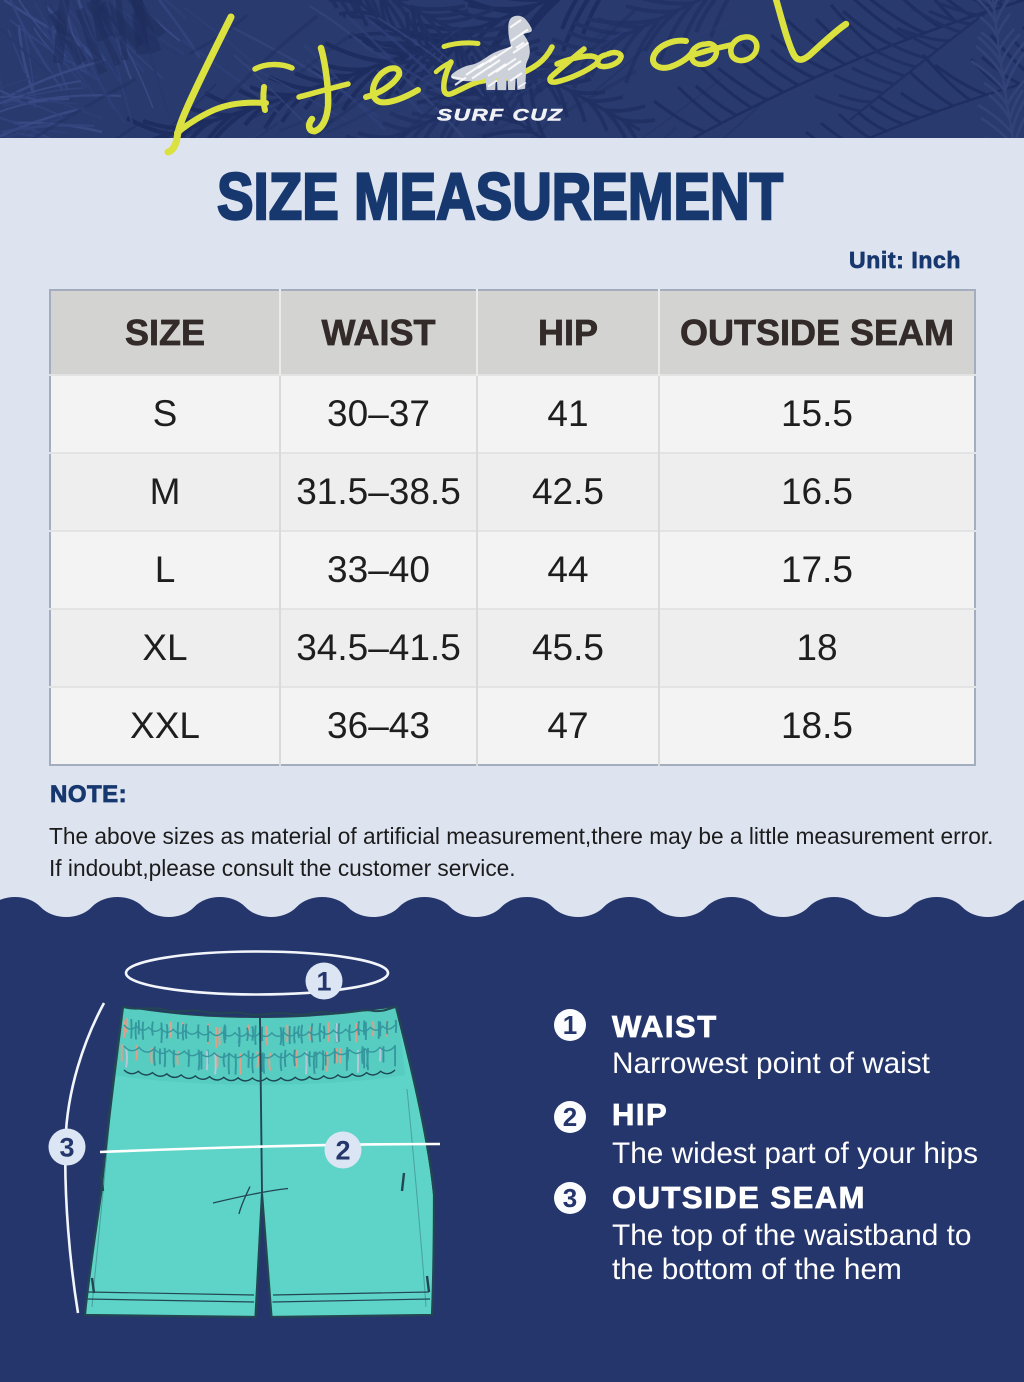 This screenshot has height=1382, width=1024. What do you see at coordinates (66, 1148) in the screenshot?
I see `svg-text: 3` at bounding box center [66, 1148].